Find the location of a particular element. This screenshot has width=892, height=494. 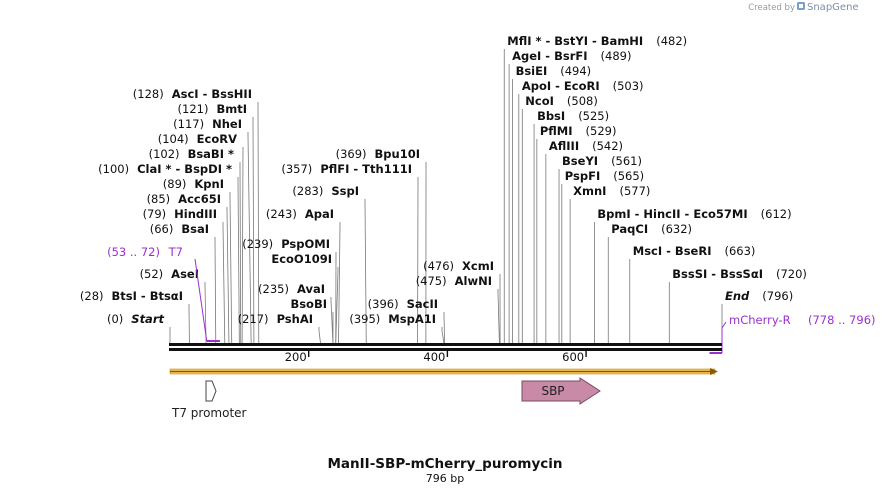

cut-site-msci-bseri: MscI - BseRI (663) is located at coordinates (692, 293).